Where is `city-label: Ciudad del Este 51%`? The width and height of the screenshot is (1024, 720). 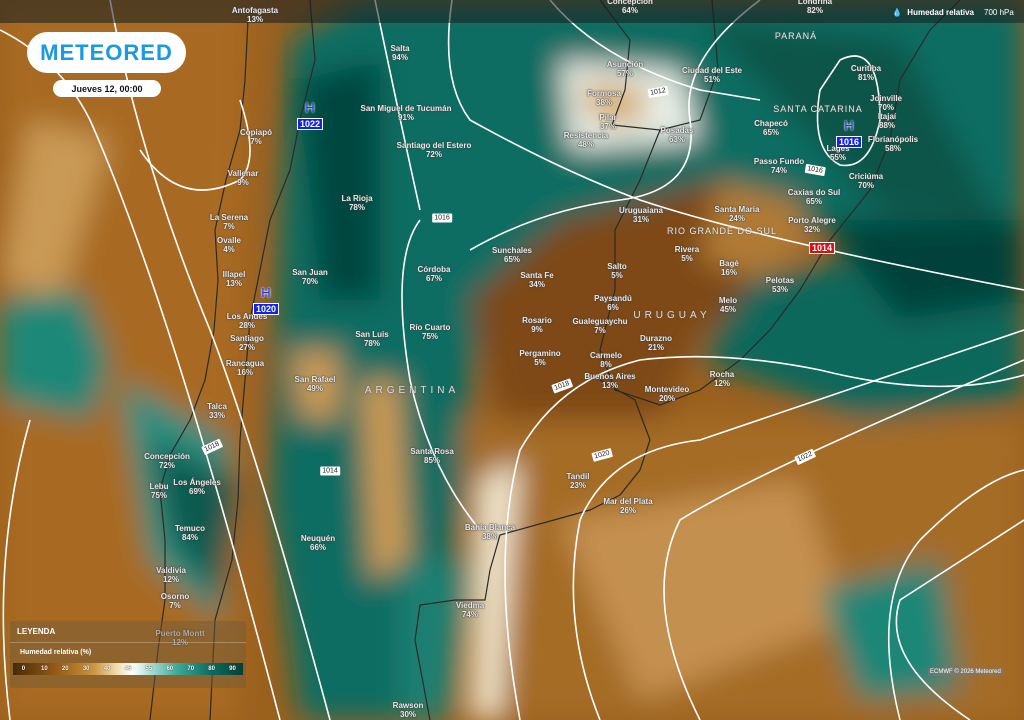 city-label: Ciudad del Este 51% is located at coordinates (712, 75).